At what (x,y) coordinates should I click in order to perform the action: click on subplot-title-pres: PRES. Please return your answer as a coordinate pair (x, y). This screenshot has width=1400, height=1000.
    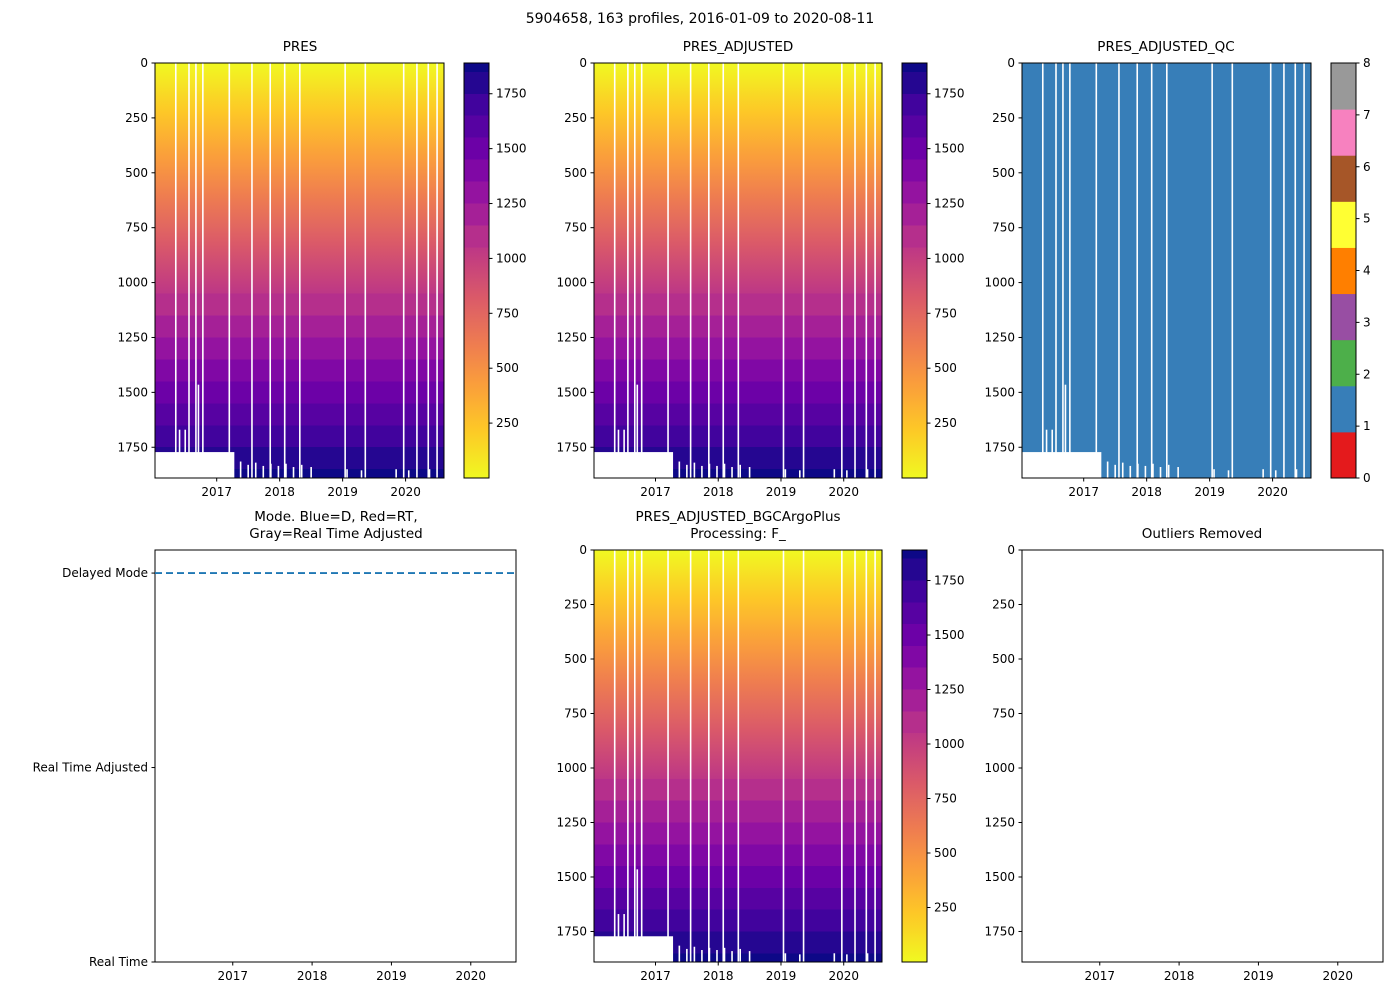
    Looking at the image, I should click on (300, 47).